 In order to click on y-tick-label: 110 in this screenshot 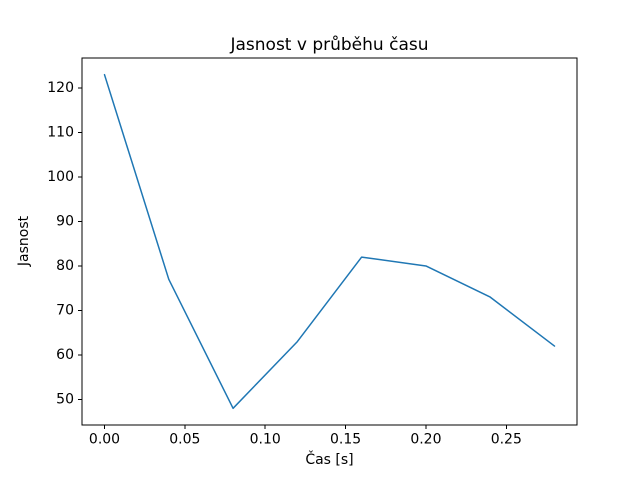, I will do `click(60, 133)`.